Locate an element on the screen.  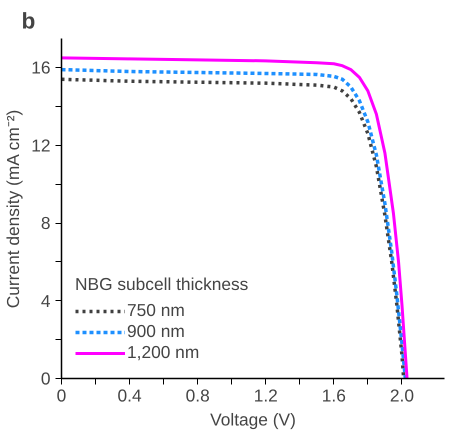
x-tick-label: 1.2 is located at coordinates (266, 396).